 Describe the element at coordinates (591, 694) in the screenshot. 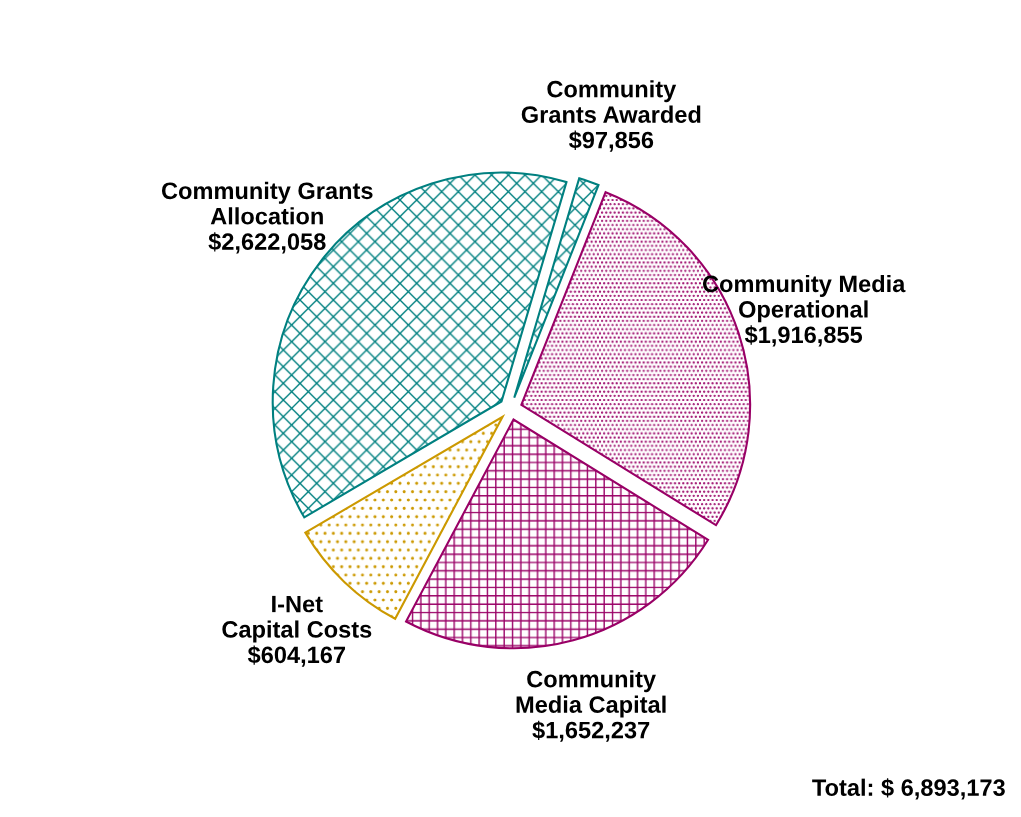

I see `slice-label: Community Media Capital` at that location.